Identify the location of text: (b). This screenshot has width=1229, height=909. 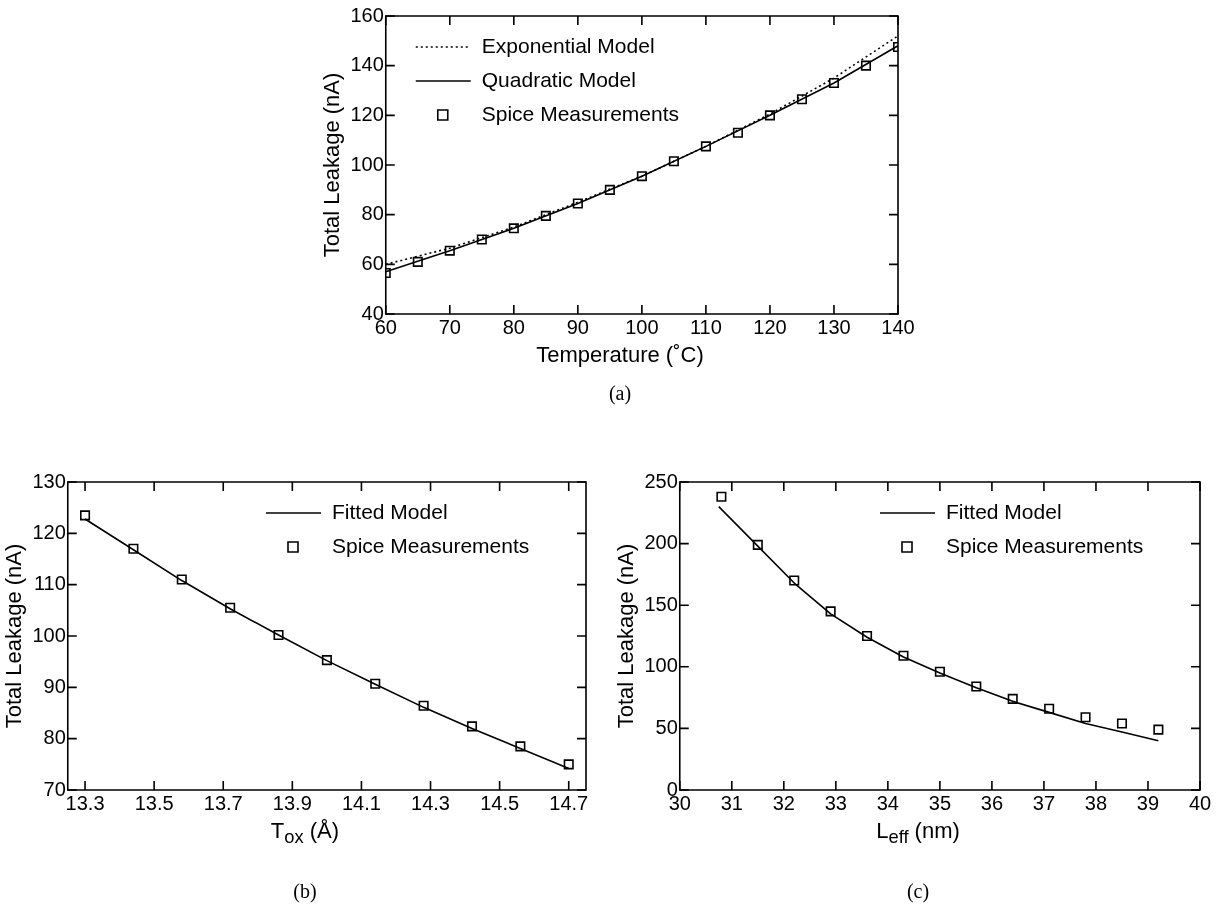
(305, 892).